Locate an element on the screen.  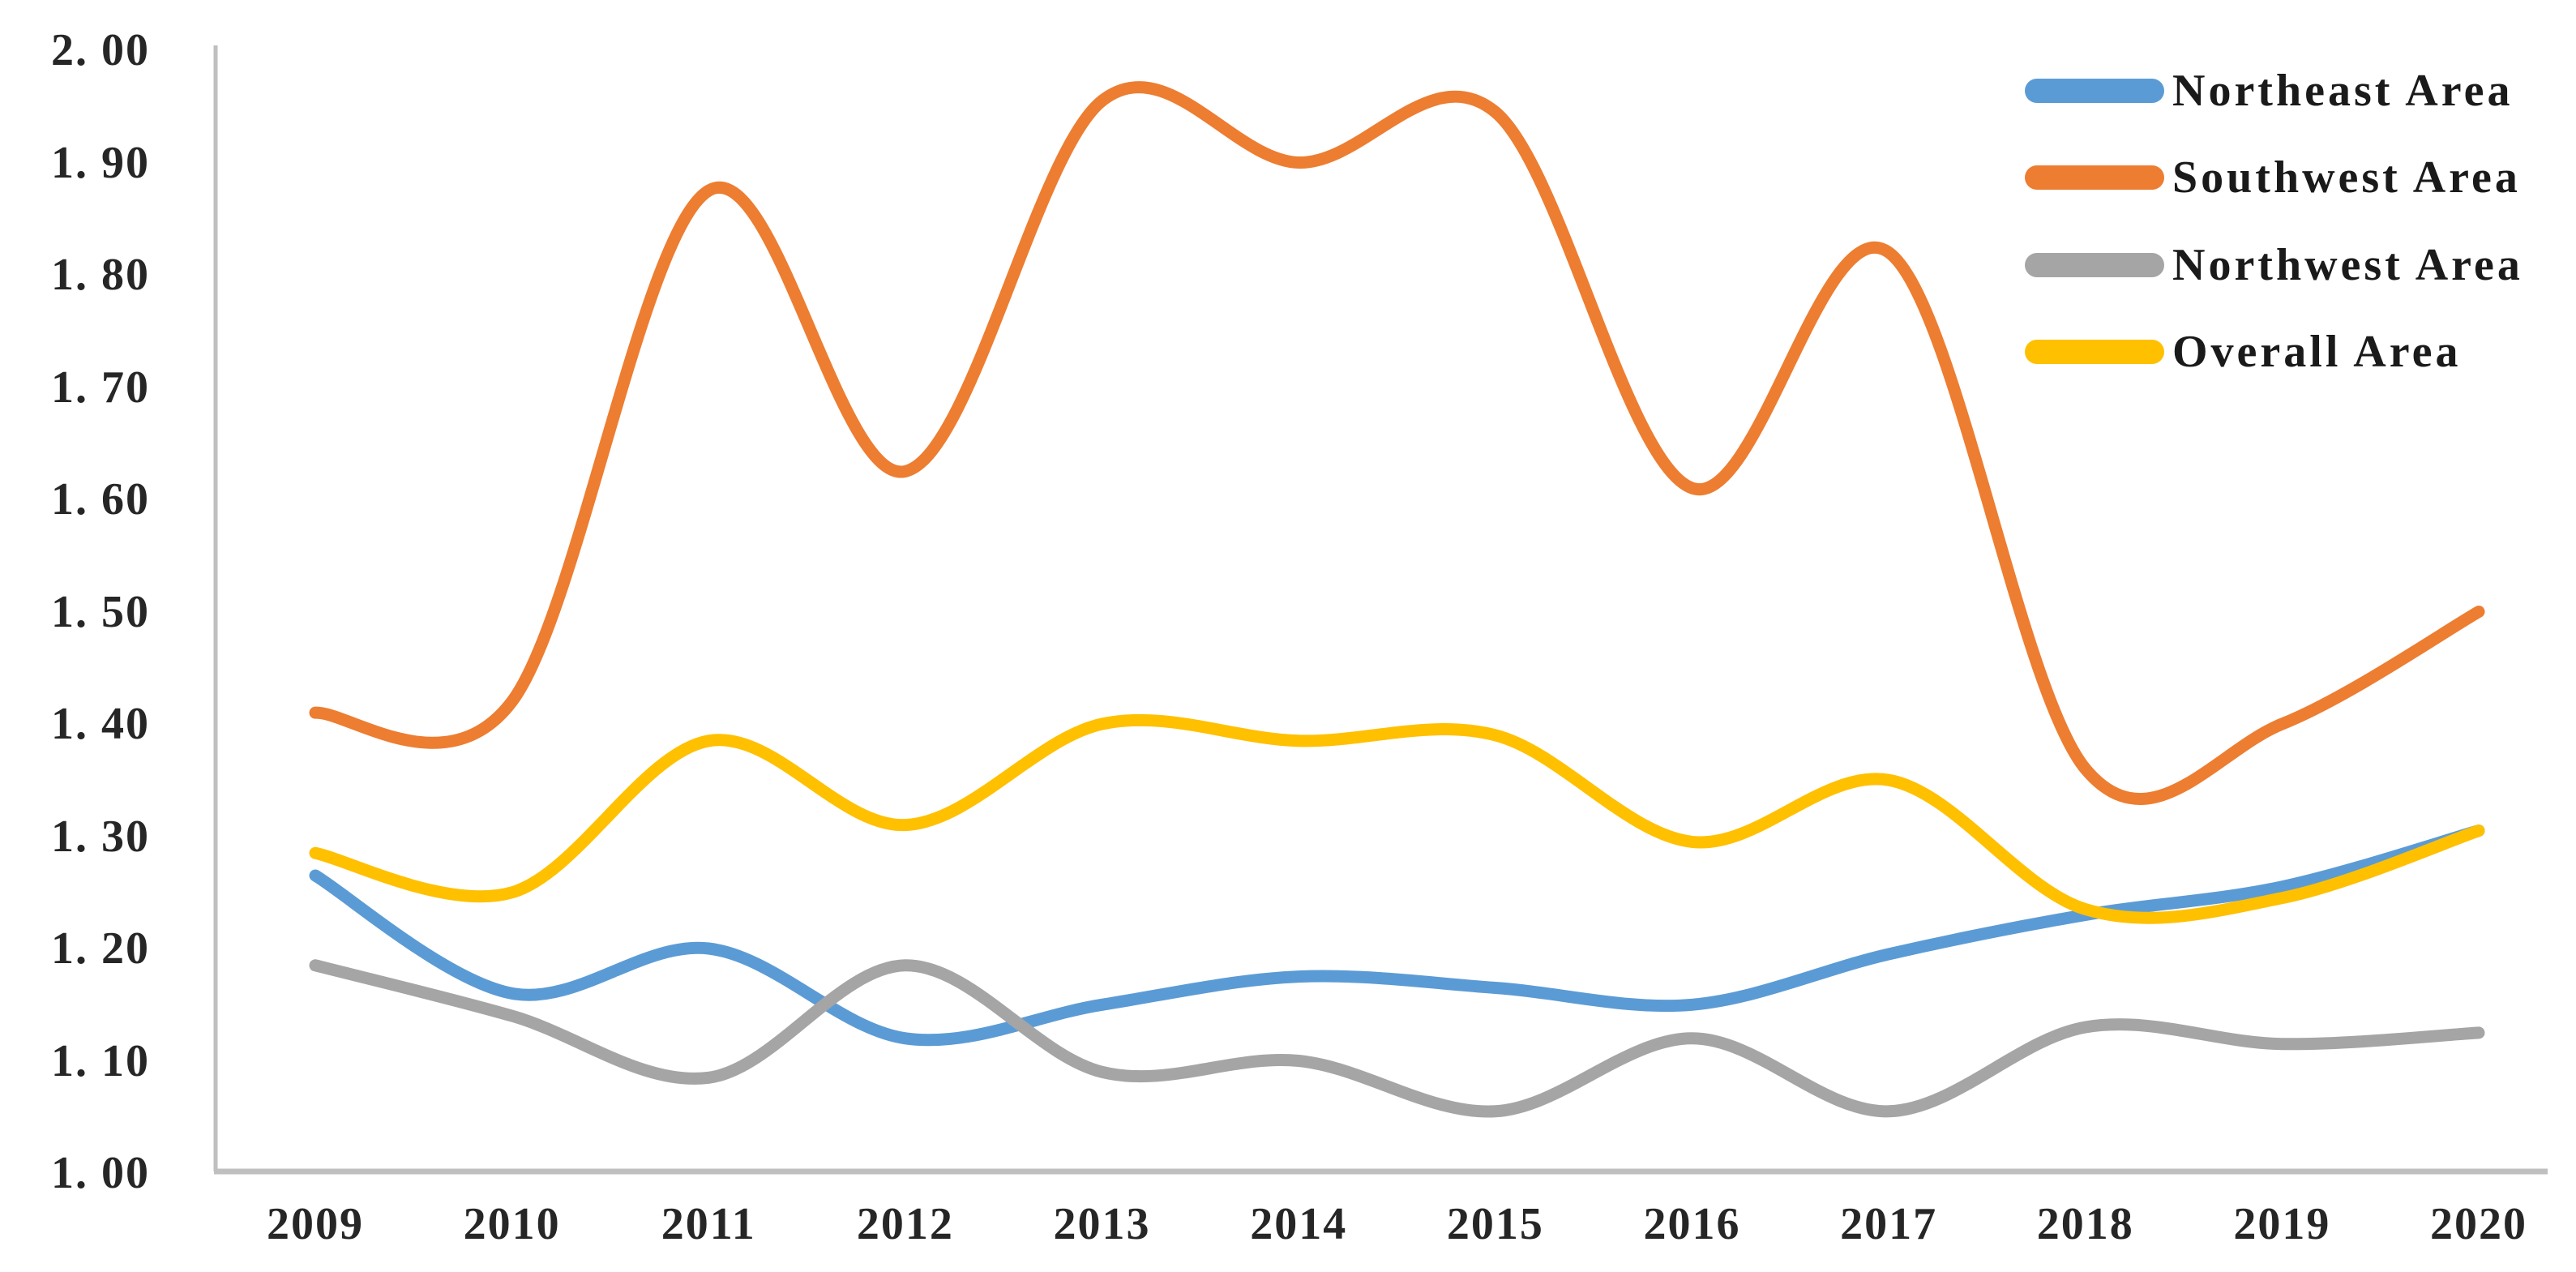
x-tick-label: 2013 is located at coordinates (1102, 1224).